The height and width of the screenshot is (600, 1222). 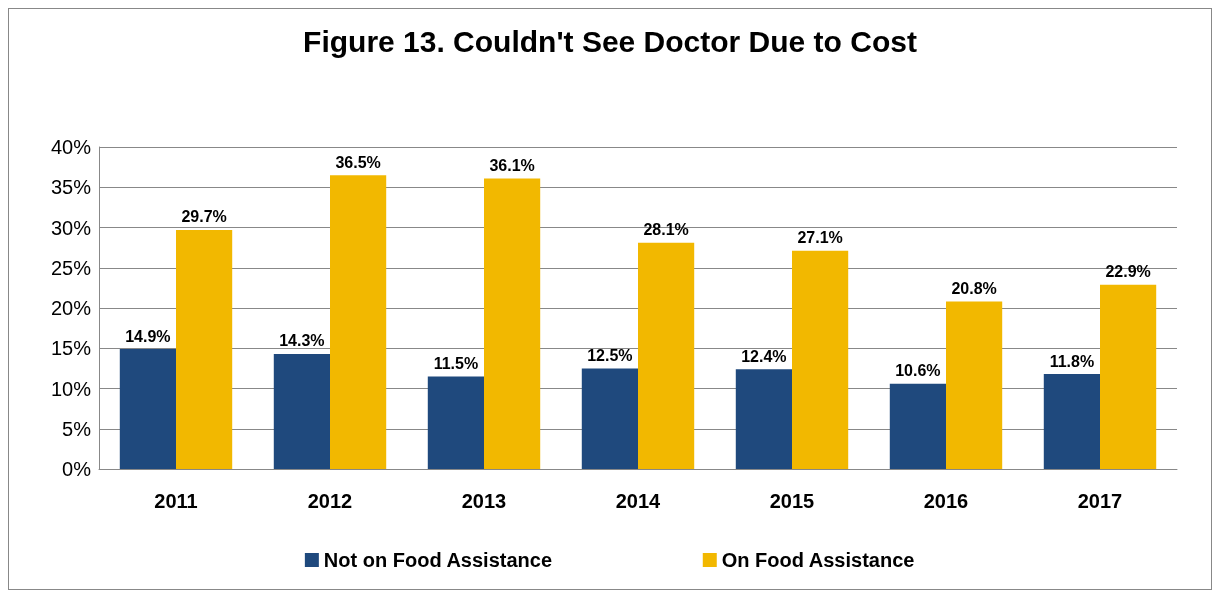 What do you see at coordinates (512, 165) in the screenshot?
I see `data-label: 36.1%` at bounding box center [512, 165].